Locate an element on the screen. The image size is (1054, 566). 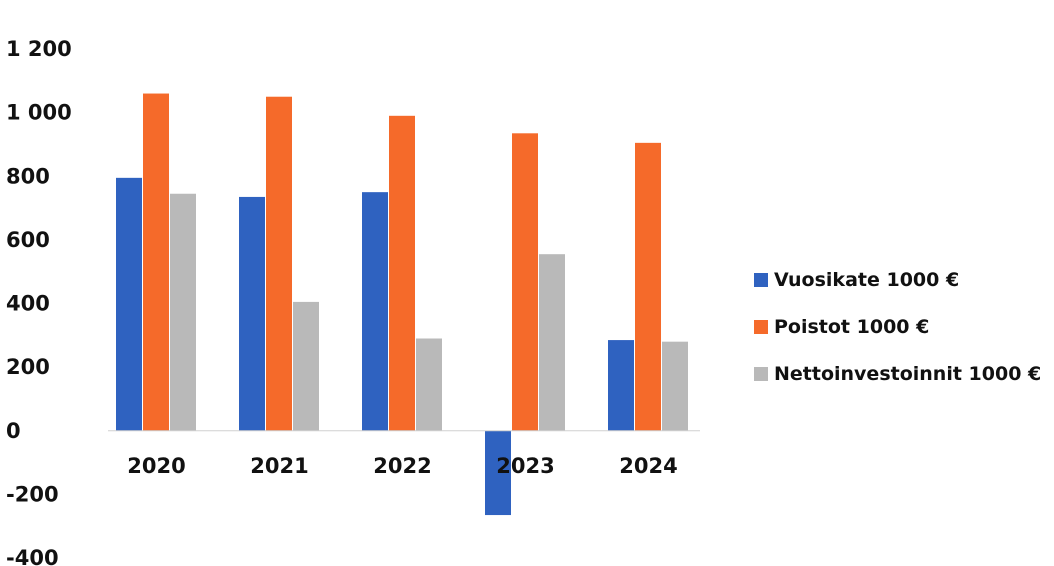
y-tick-label: 0 is located at coordinates (13, 431).